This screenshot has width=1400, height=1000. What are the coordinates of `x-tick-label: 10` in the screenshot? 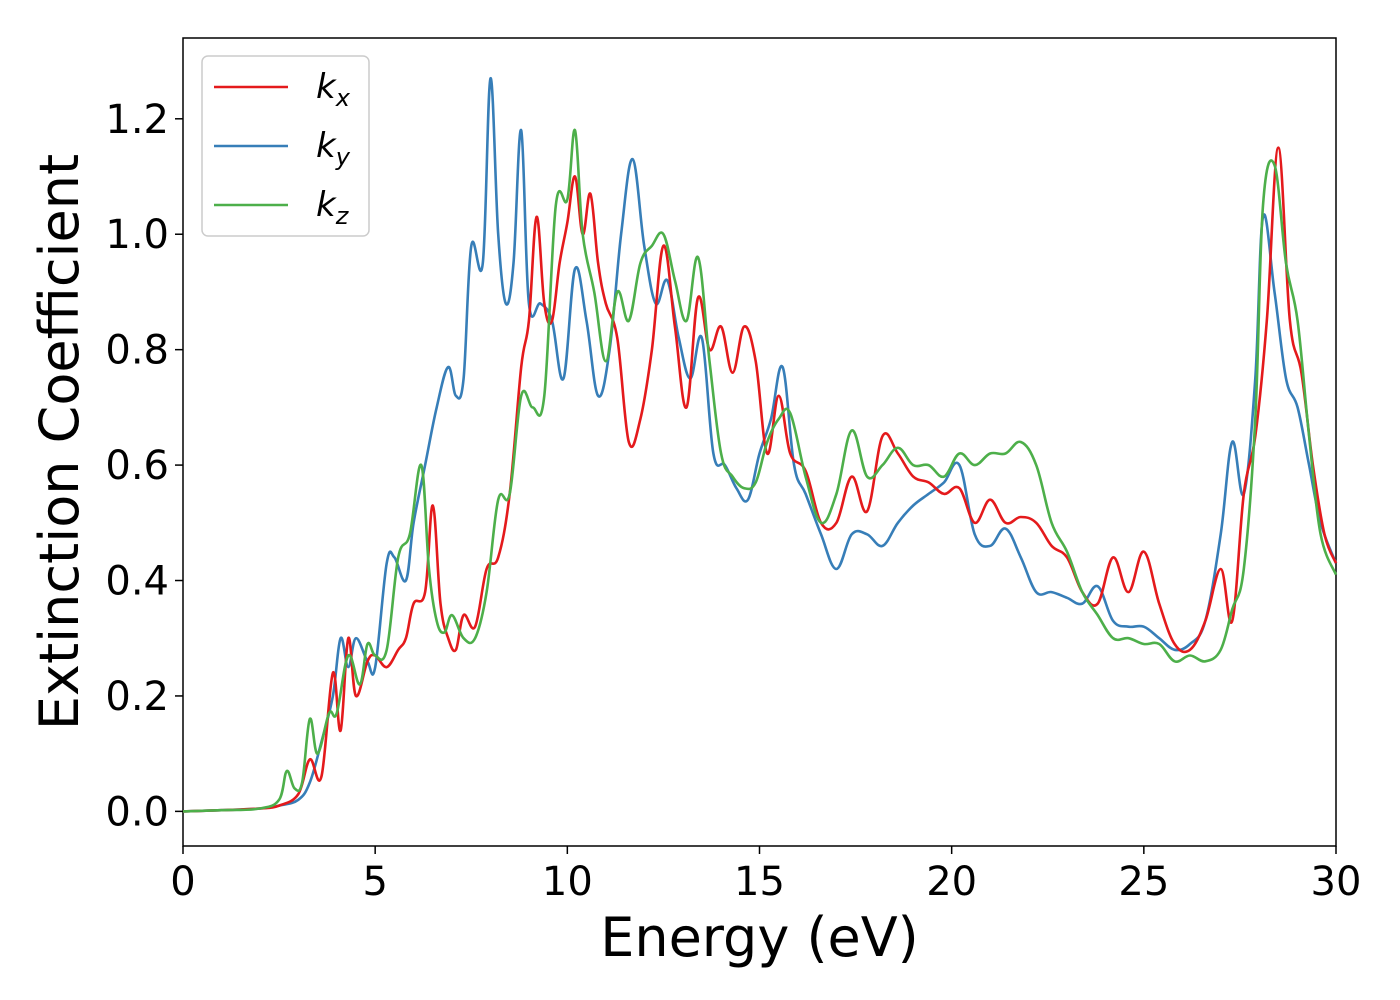 It's located at (567, 882).